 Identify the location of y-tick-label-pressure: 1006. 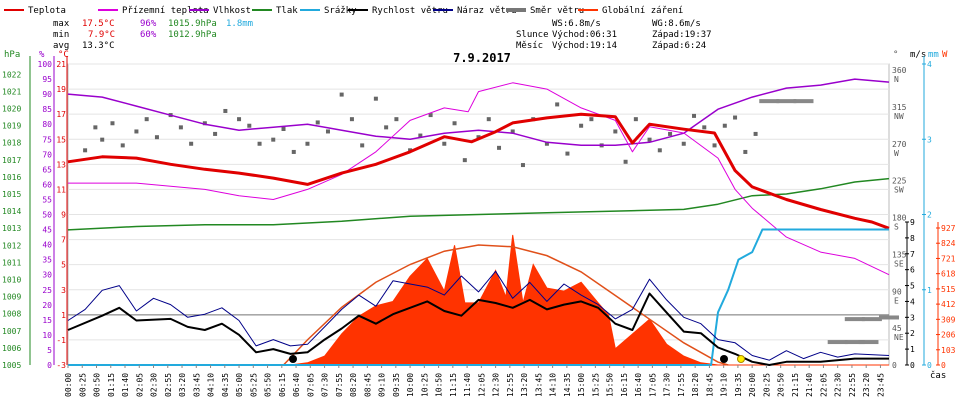
(11, 348).